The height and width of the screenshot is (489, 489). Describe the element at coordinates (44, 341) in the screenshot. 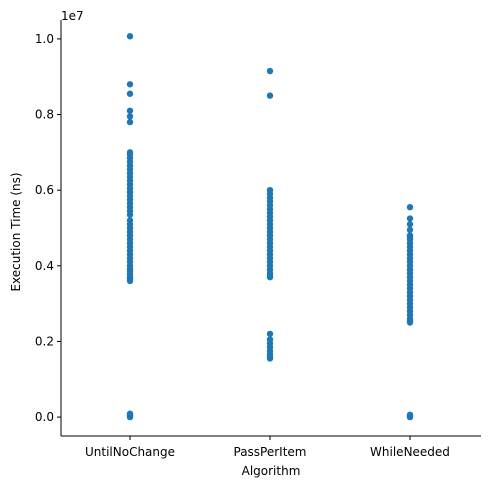

I see `y-tick-label: 0.2` at that location.